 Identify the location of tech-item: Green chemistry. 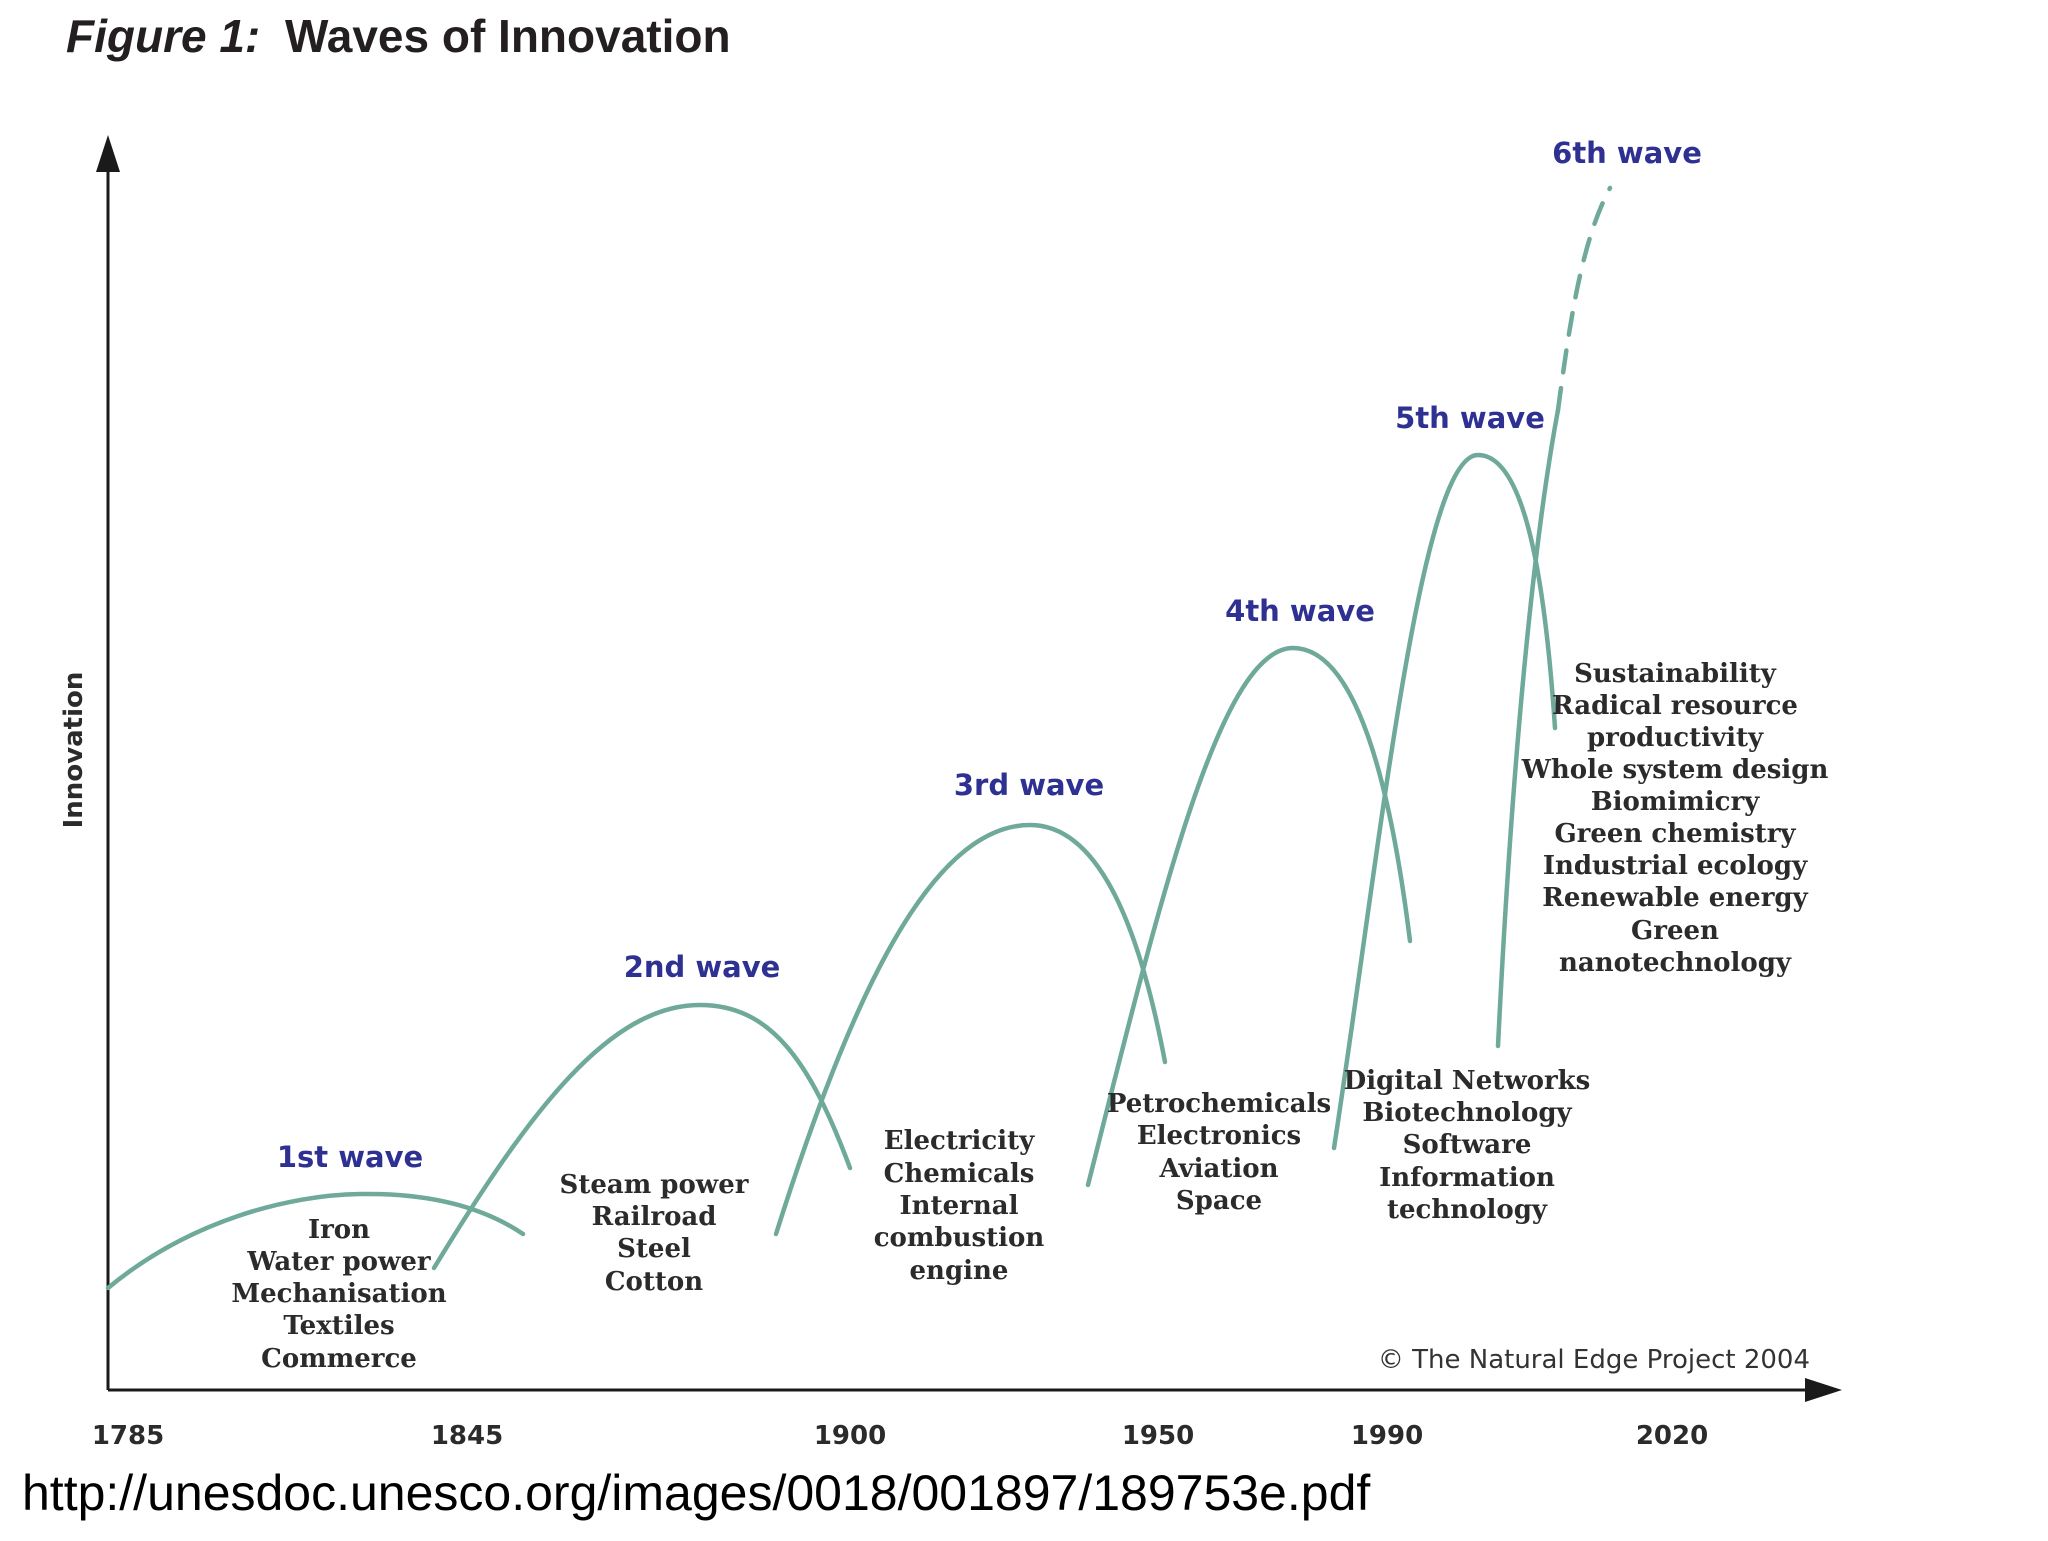
(1675, 834).